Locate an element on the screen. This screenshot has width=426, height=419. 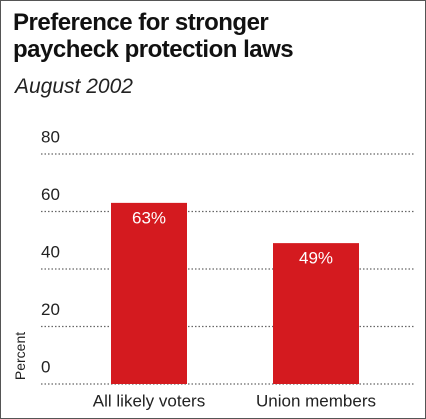
value-label: 63% is located at coordinates (149, 217).